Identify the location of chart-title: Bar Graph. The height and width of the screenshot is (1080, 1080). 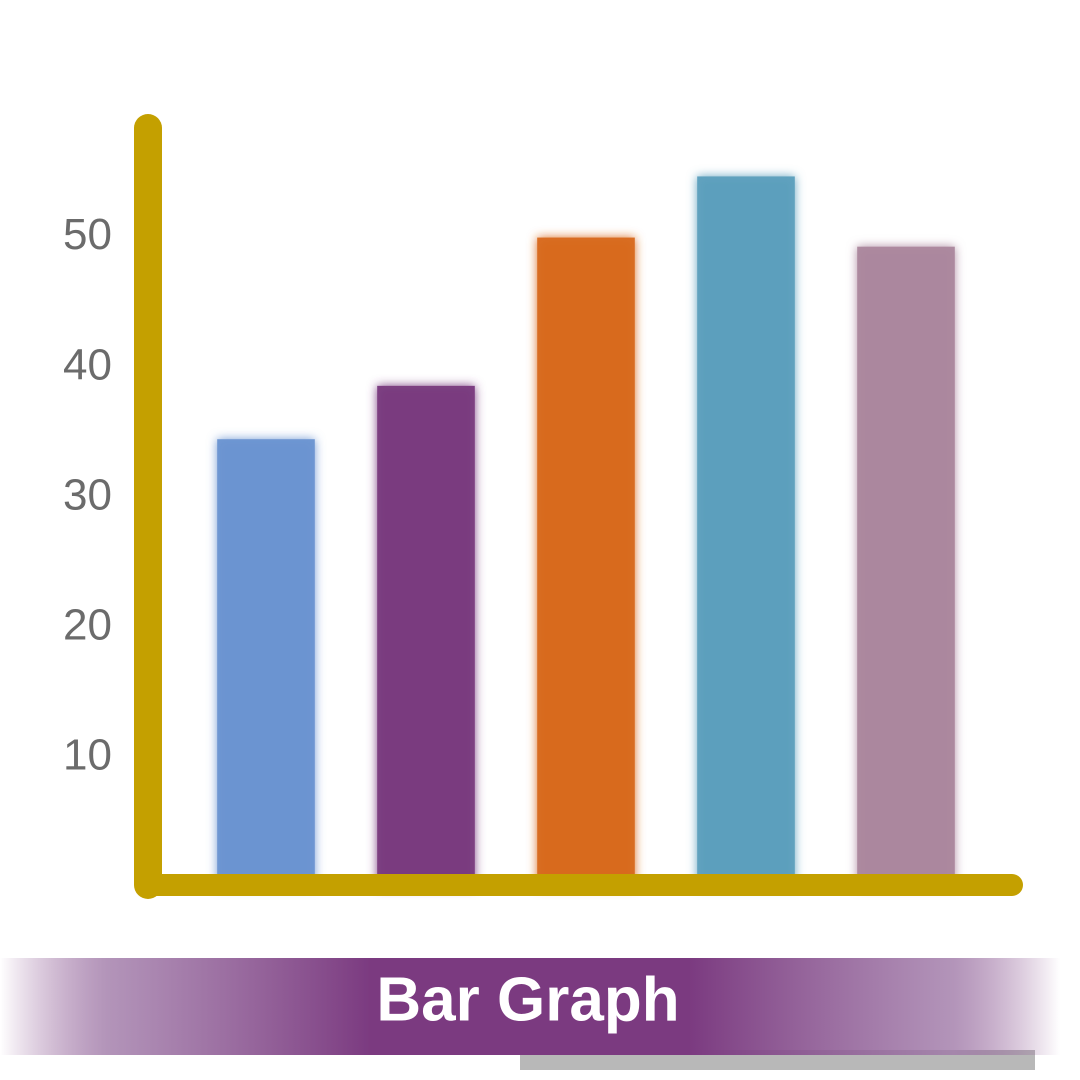
(527, 999).